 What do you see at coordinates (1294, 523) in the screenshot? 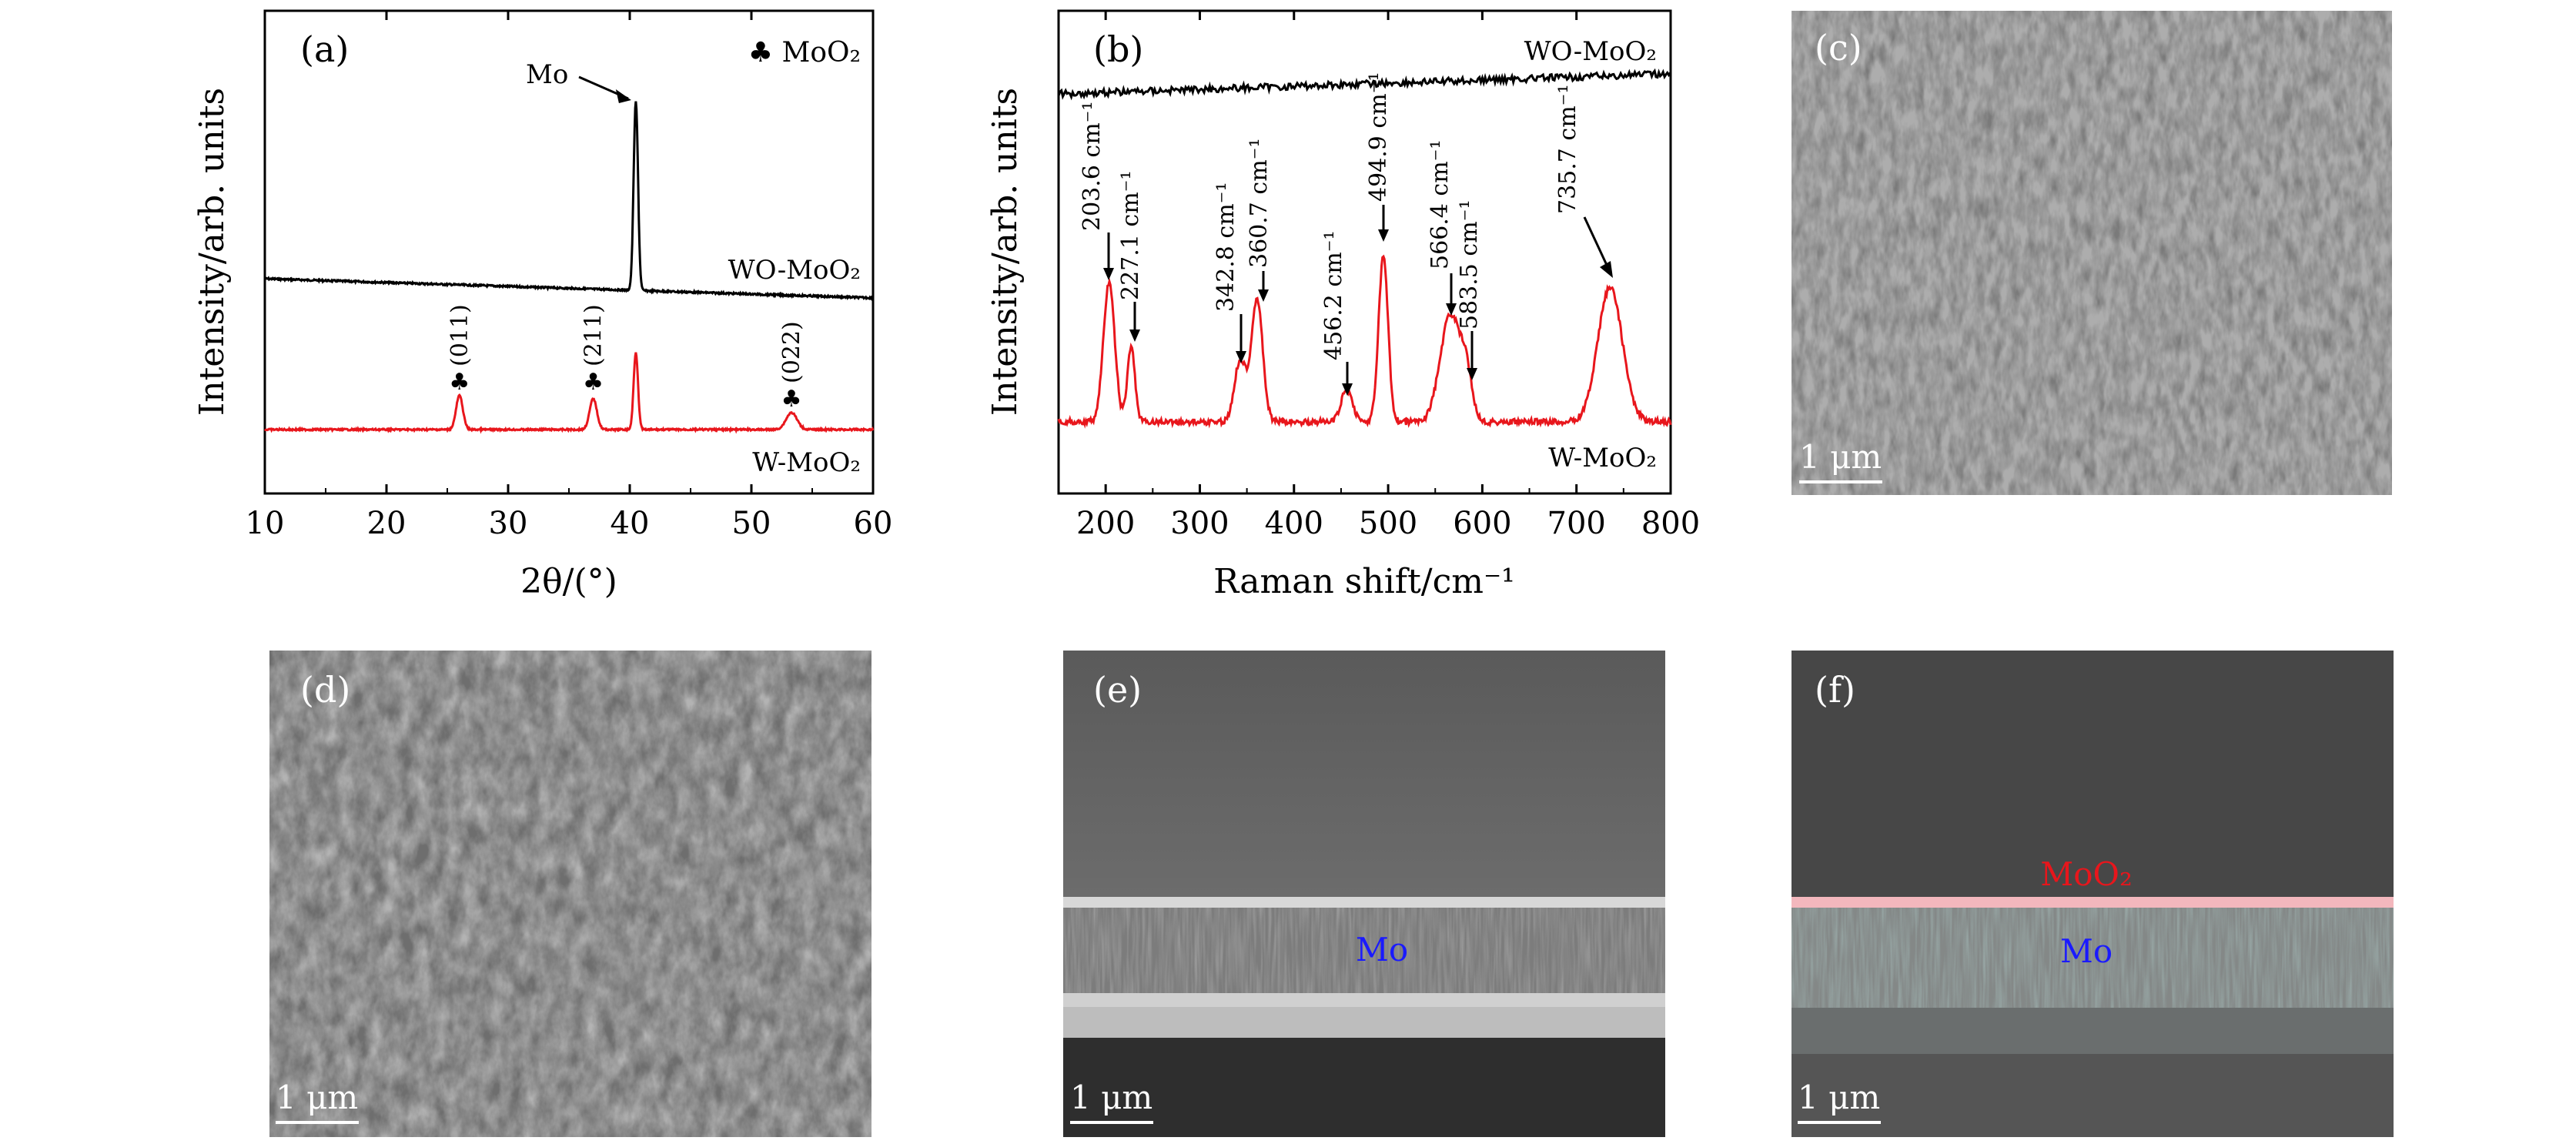
I see `x-tick-label: 400` at bounding box center [1294, 523].